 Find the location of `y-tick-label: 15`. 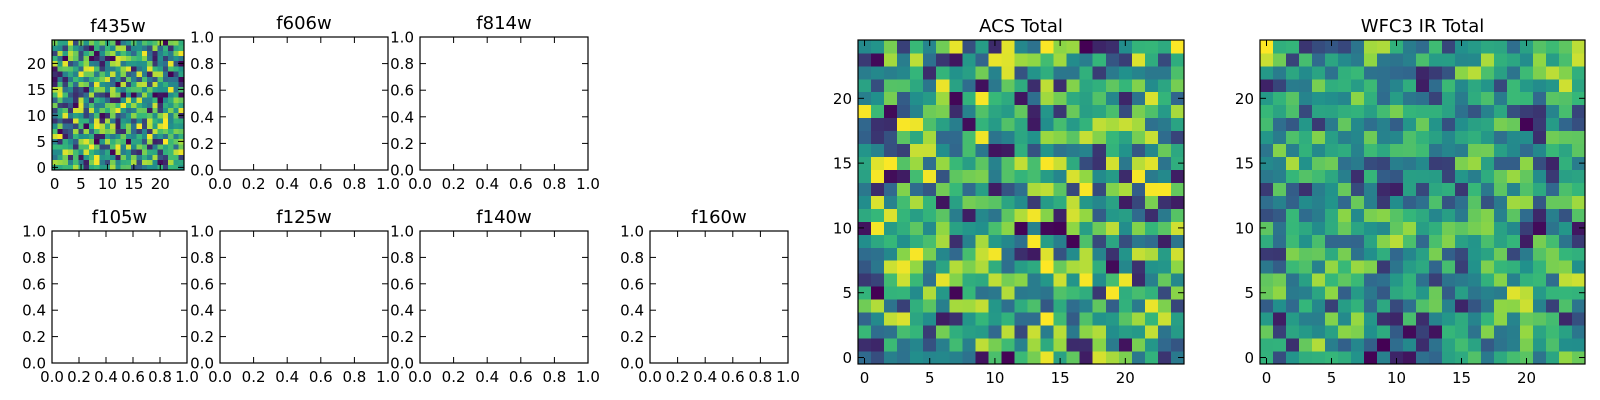

y-tick-label: 15 is located at coordinates (36, 90).